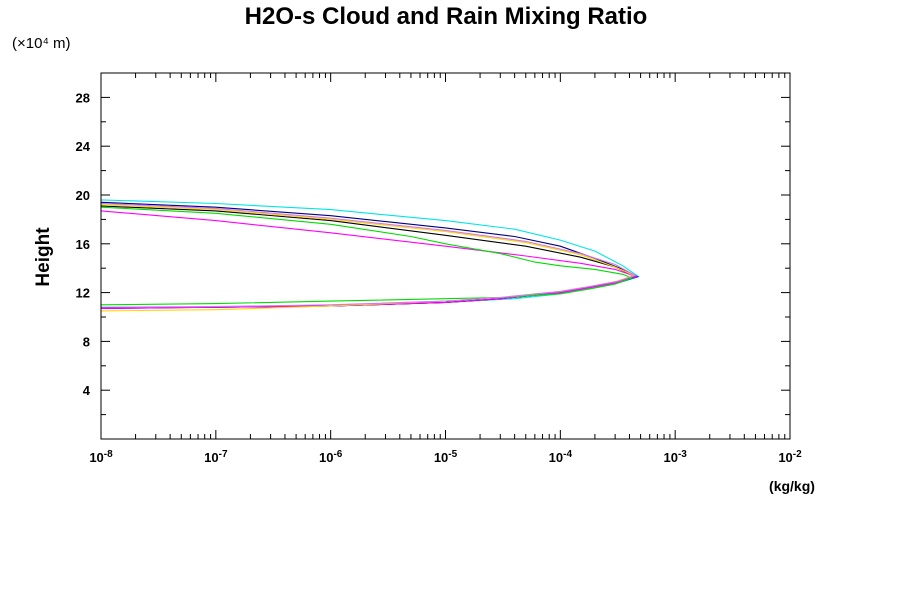 The width and height of the screenshot is (900, 600). What do you see at coordinates (83, 293) in the screenshot?
I see `y-tick-label: 12` at bounding box center [83, 293].